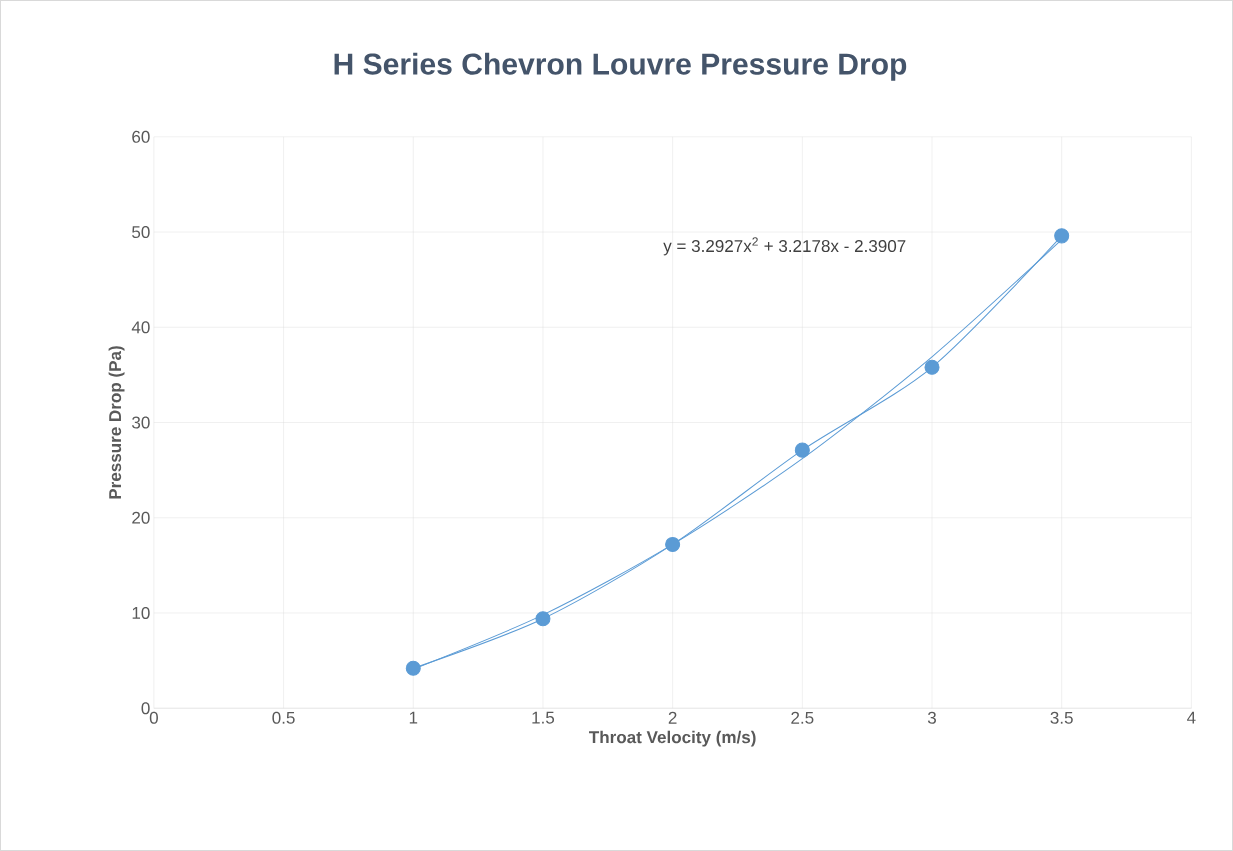  Describe the element at coordinates (141, 517) in the screenshot. I see `y-tick-label: 20` at that location.